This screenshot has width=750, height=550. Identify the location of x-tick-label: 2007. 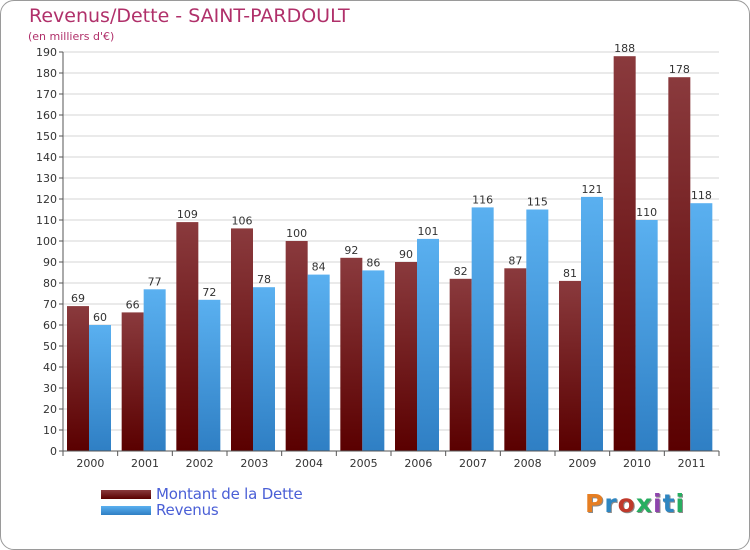
(473, 463).